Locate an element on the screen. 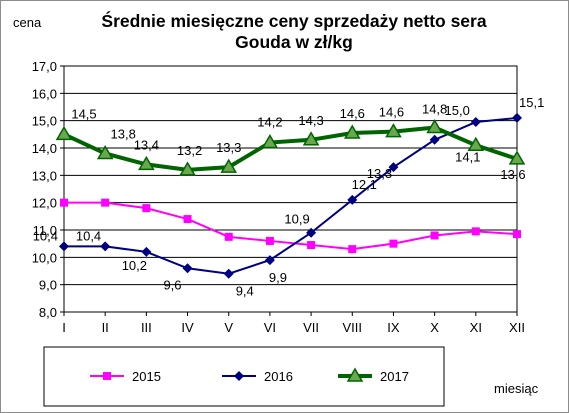  data-label-2017: 13,8 is located at coordinates (123, 133).